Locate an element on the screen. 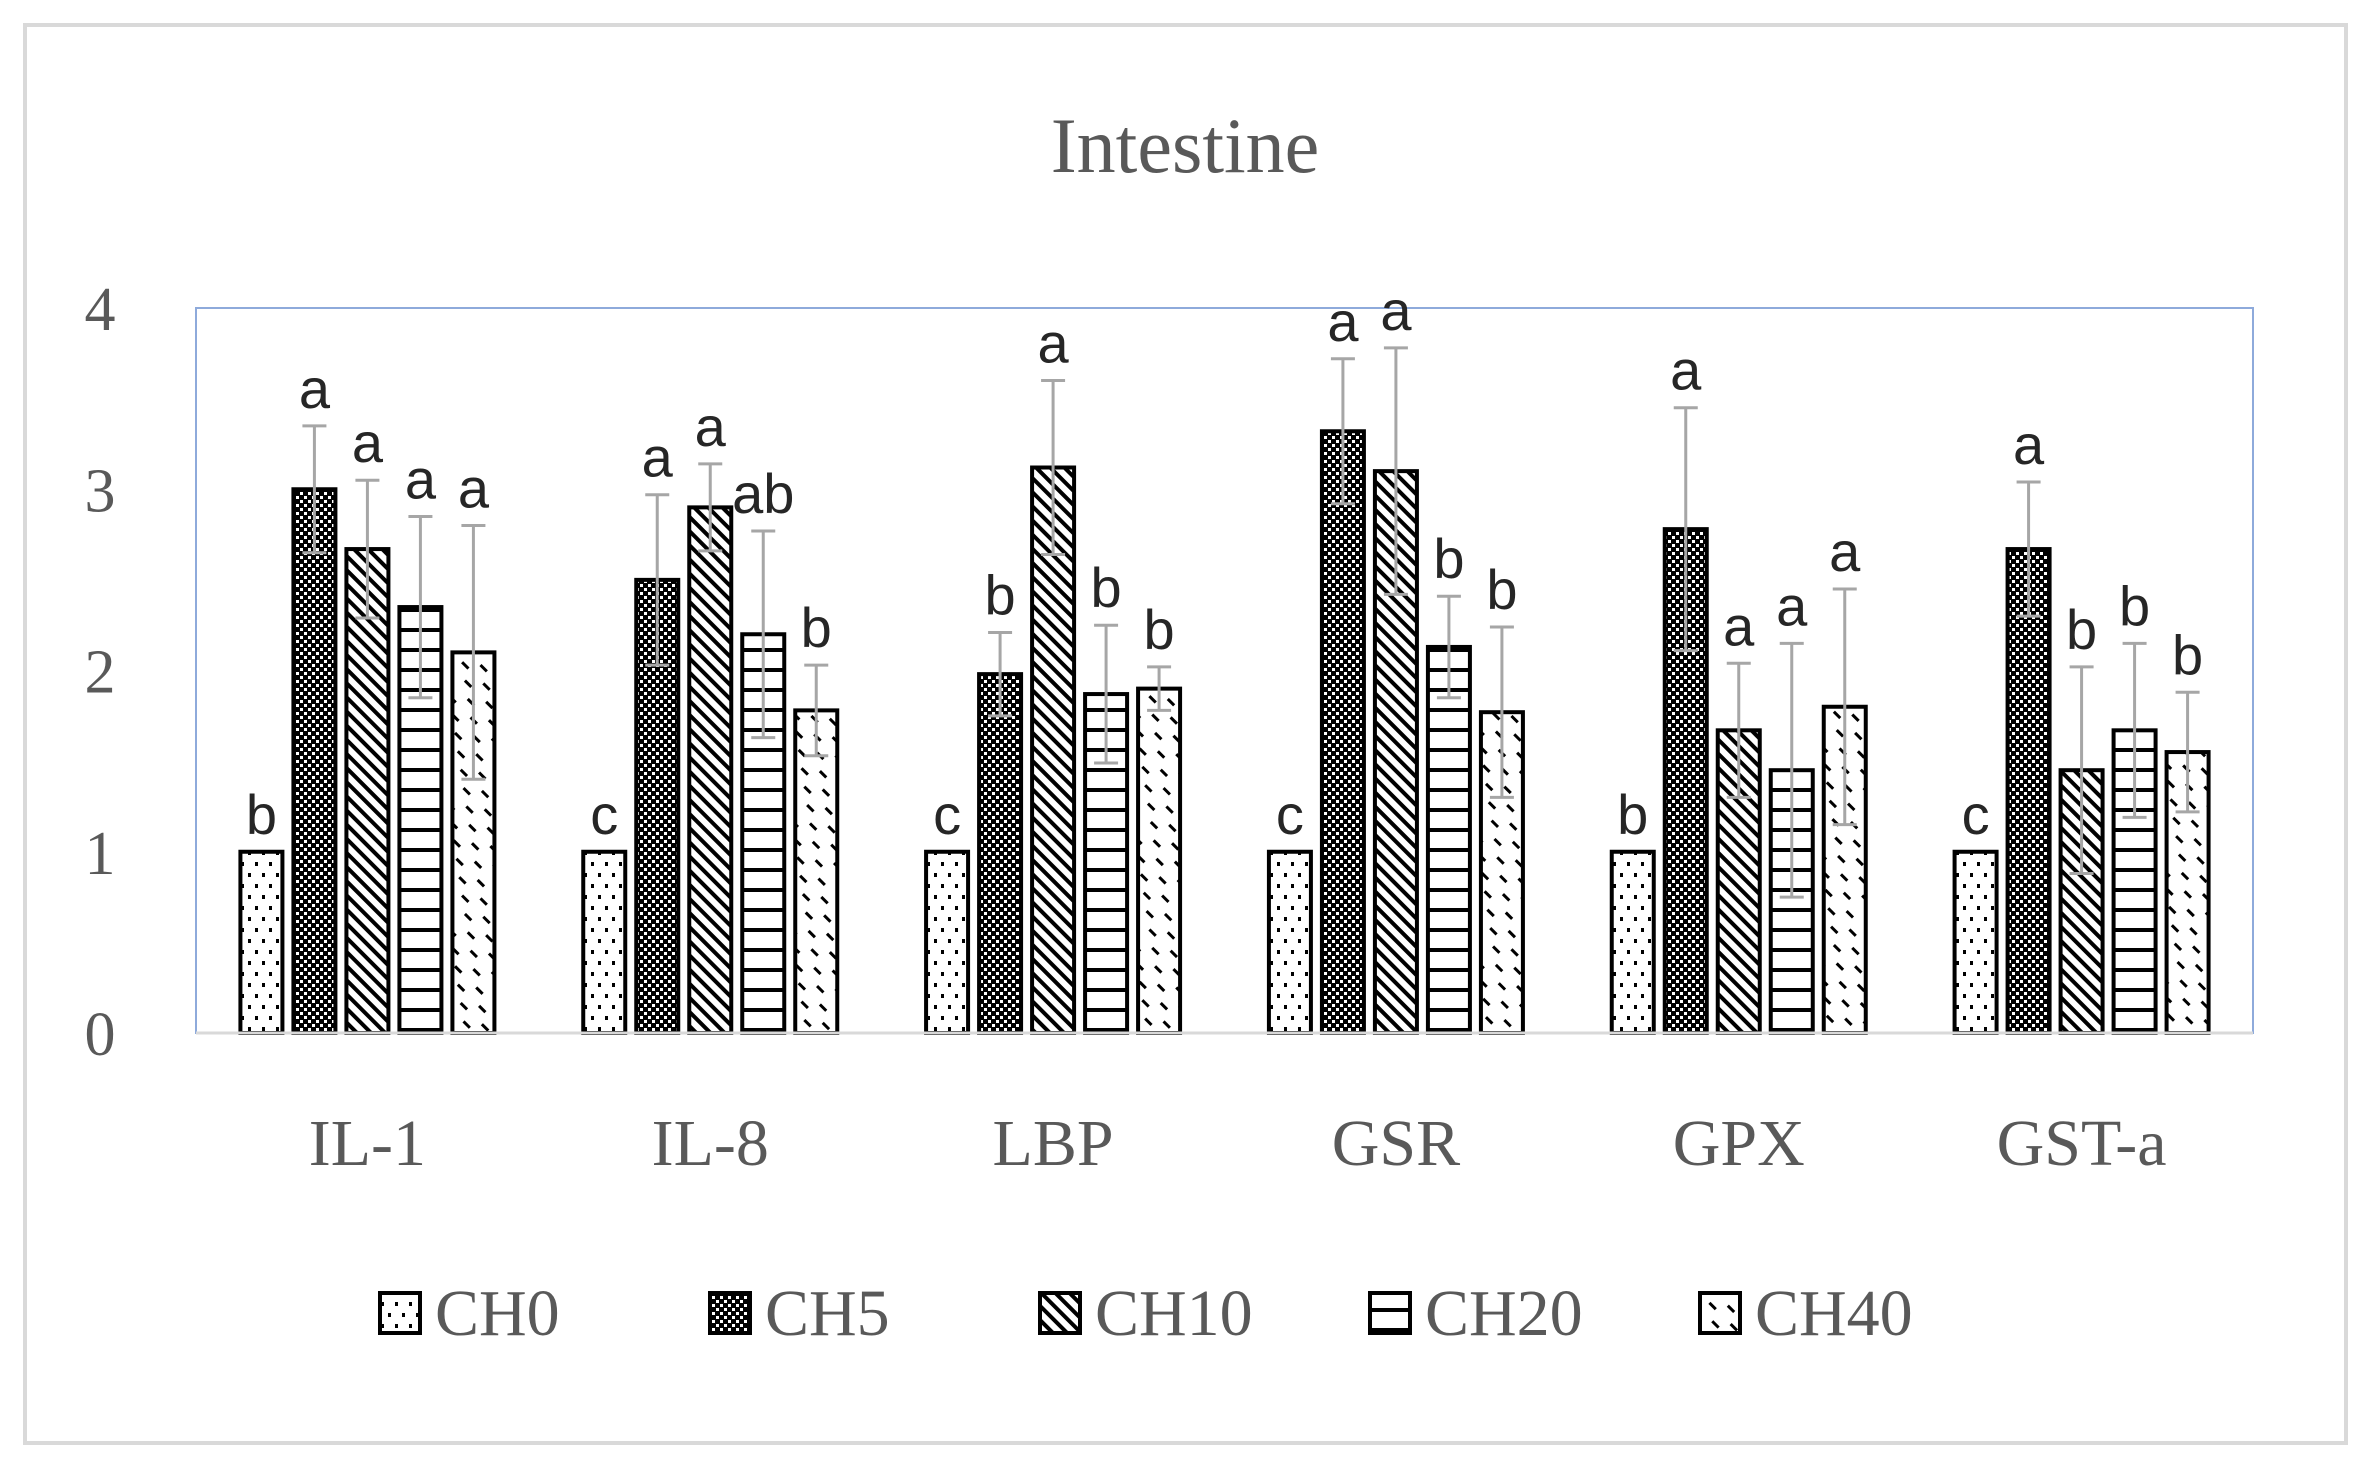 This screenshot has width=2371, height=1473. y-axis-tick-labels: 0 1 2 3 4 is located at coordinates (100, 672).